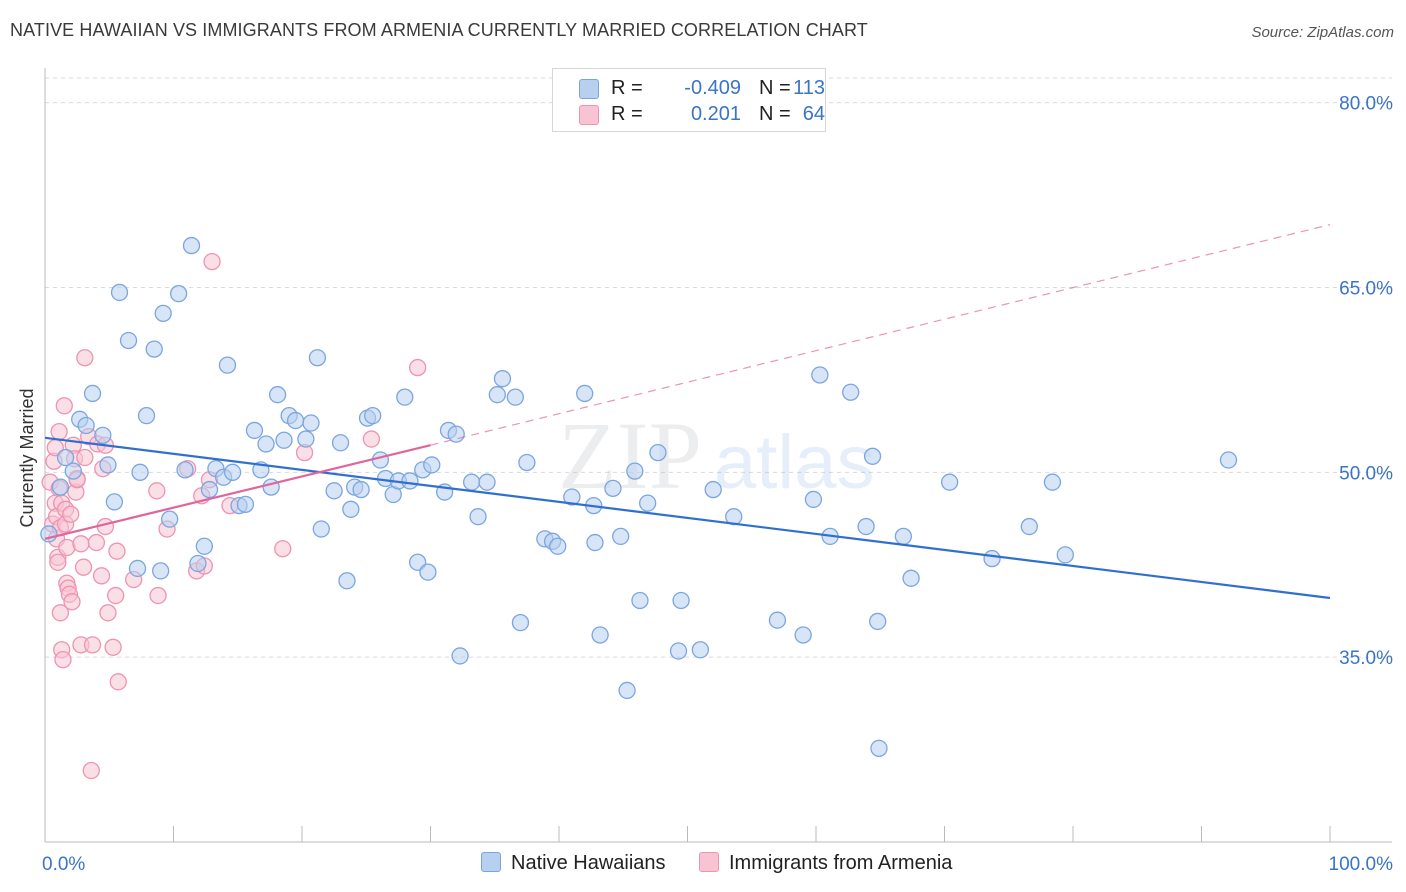 This screenshot has height=892, width=1406. I want to click on y-axis-label: Currently Married, so click(27, 457).